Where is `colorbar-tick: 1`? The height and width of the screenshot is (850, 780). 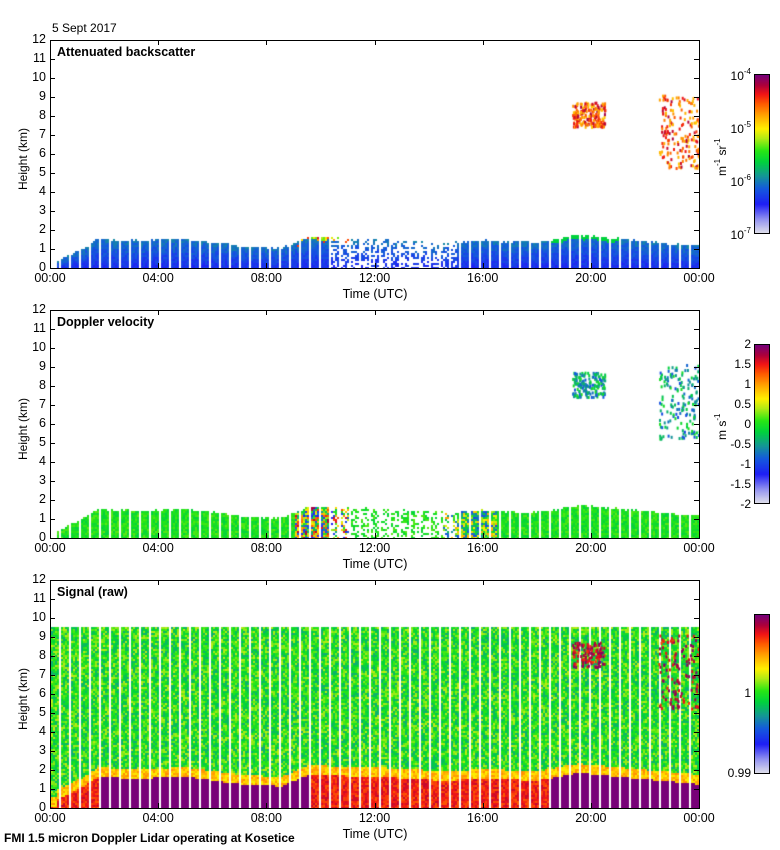
colorbar-tick: 1 is located at coordinates (747, 384).